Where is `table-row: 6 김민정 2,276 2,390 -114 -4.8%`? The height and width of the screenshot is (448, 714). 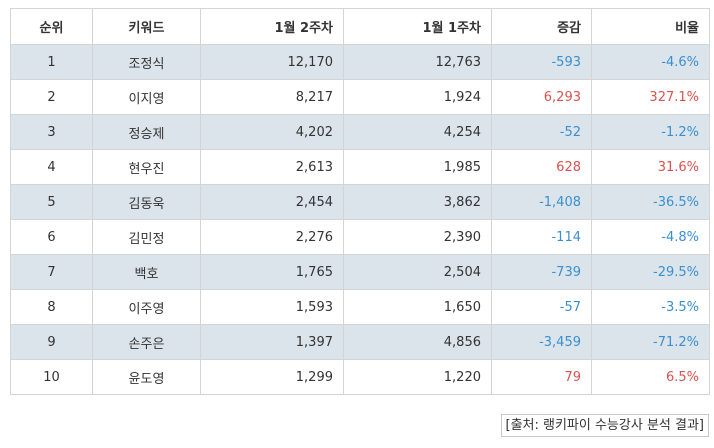 table-row: 6 김민정 2,276 2,390 -114 -4.8% is located at coordinates (360, 237).